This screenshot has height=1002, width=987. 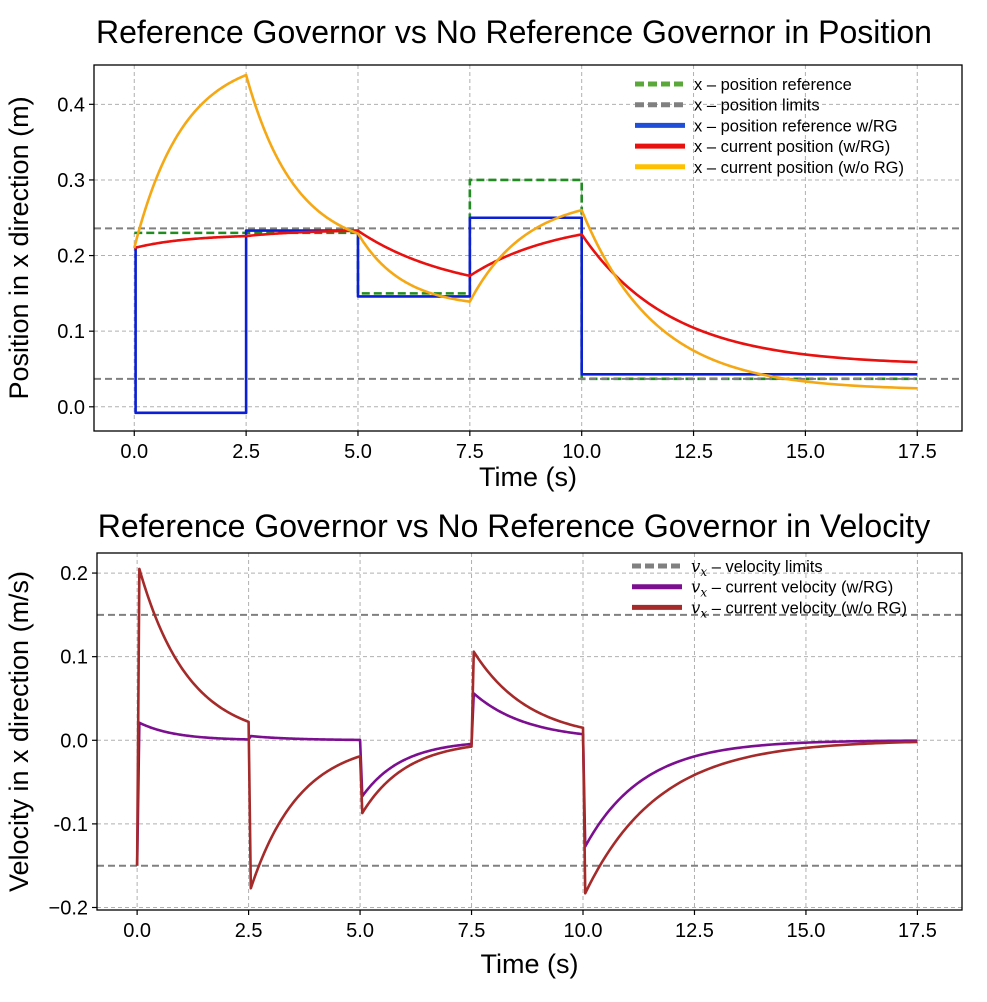 I want to click on series-x-current-position-w-rg--path, so click(x=525, y=296).